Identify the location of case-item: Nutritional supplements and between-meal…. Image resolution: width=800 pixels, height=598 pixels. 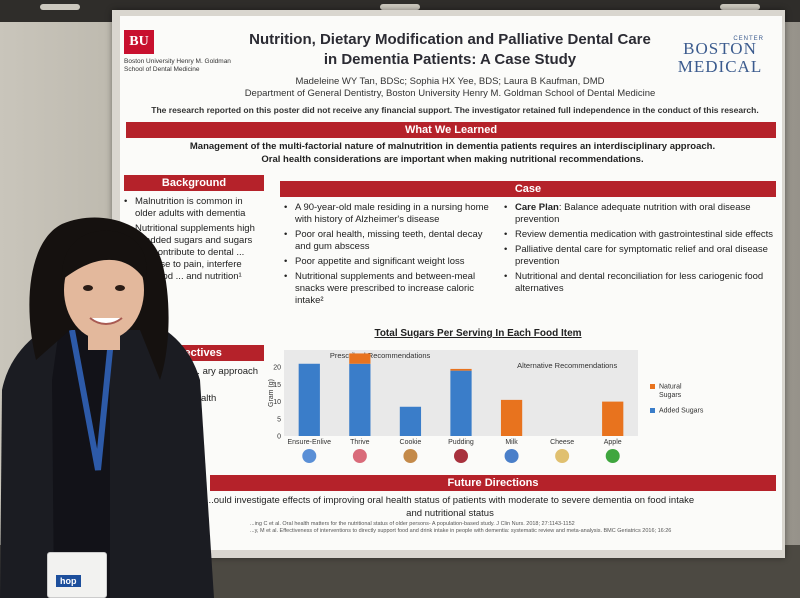
(389, 289).